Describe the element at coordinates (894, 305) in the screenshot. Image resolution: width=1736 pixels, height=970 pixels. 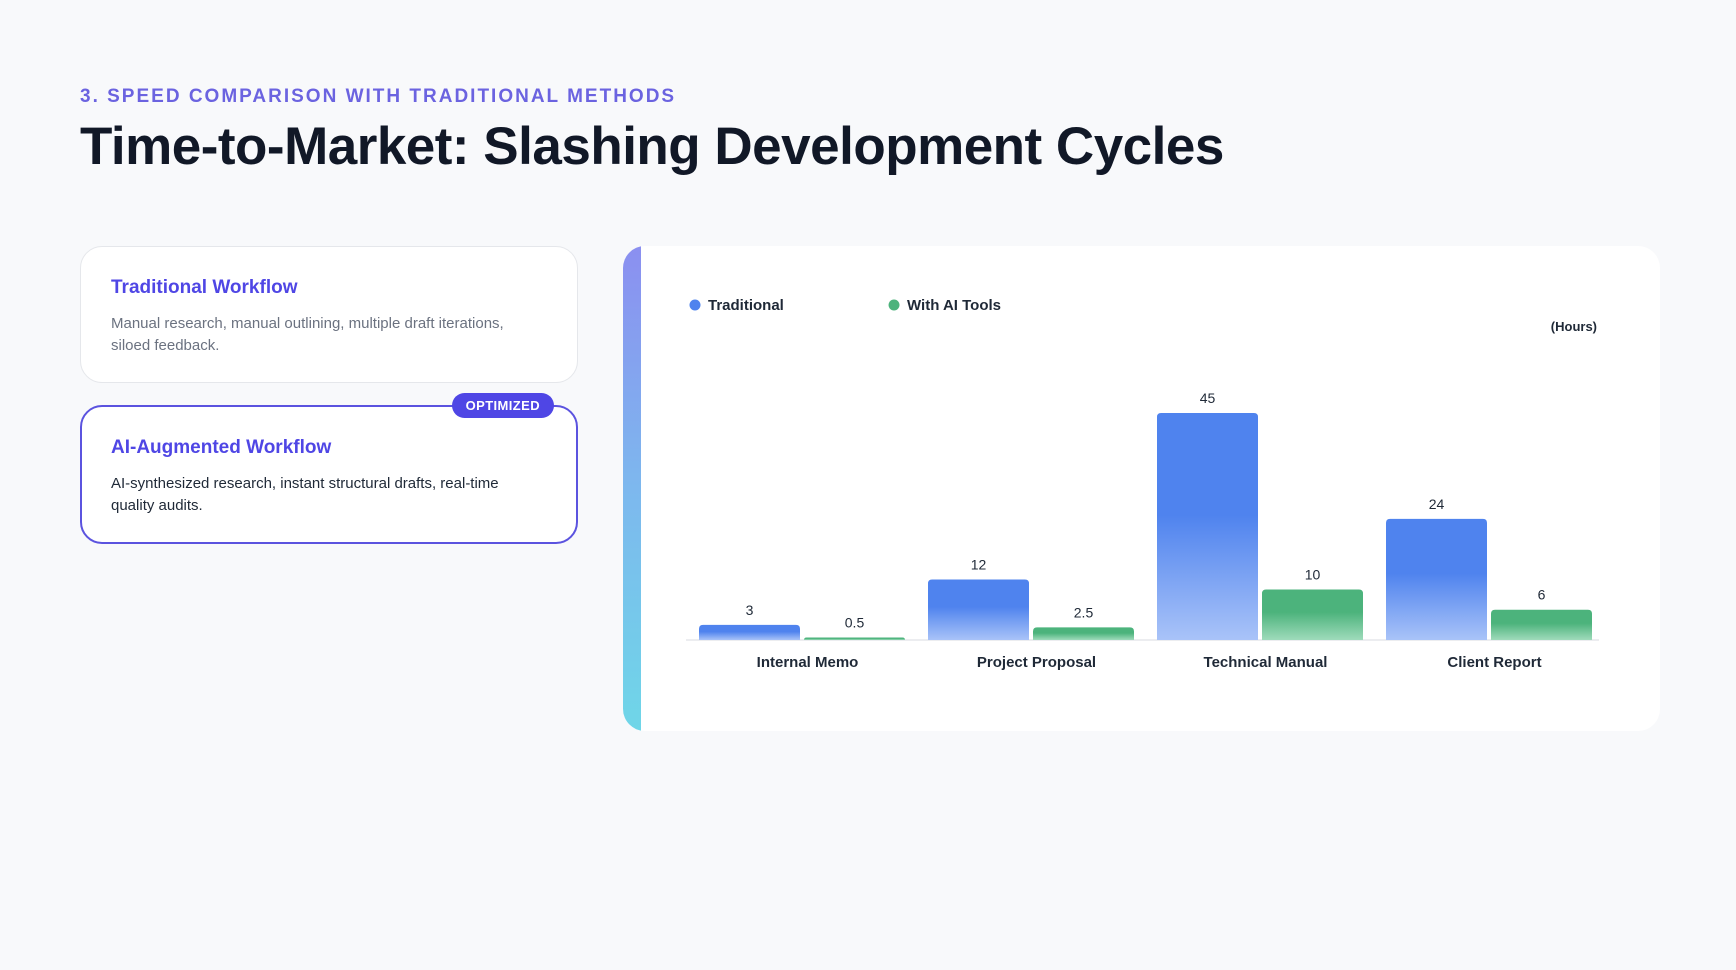
I see `legend-marker-ai` at that location.